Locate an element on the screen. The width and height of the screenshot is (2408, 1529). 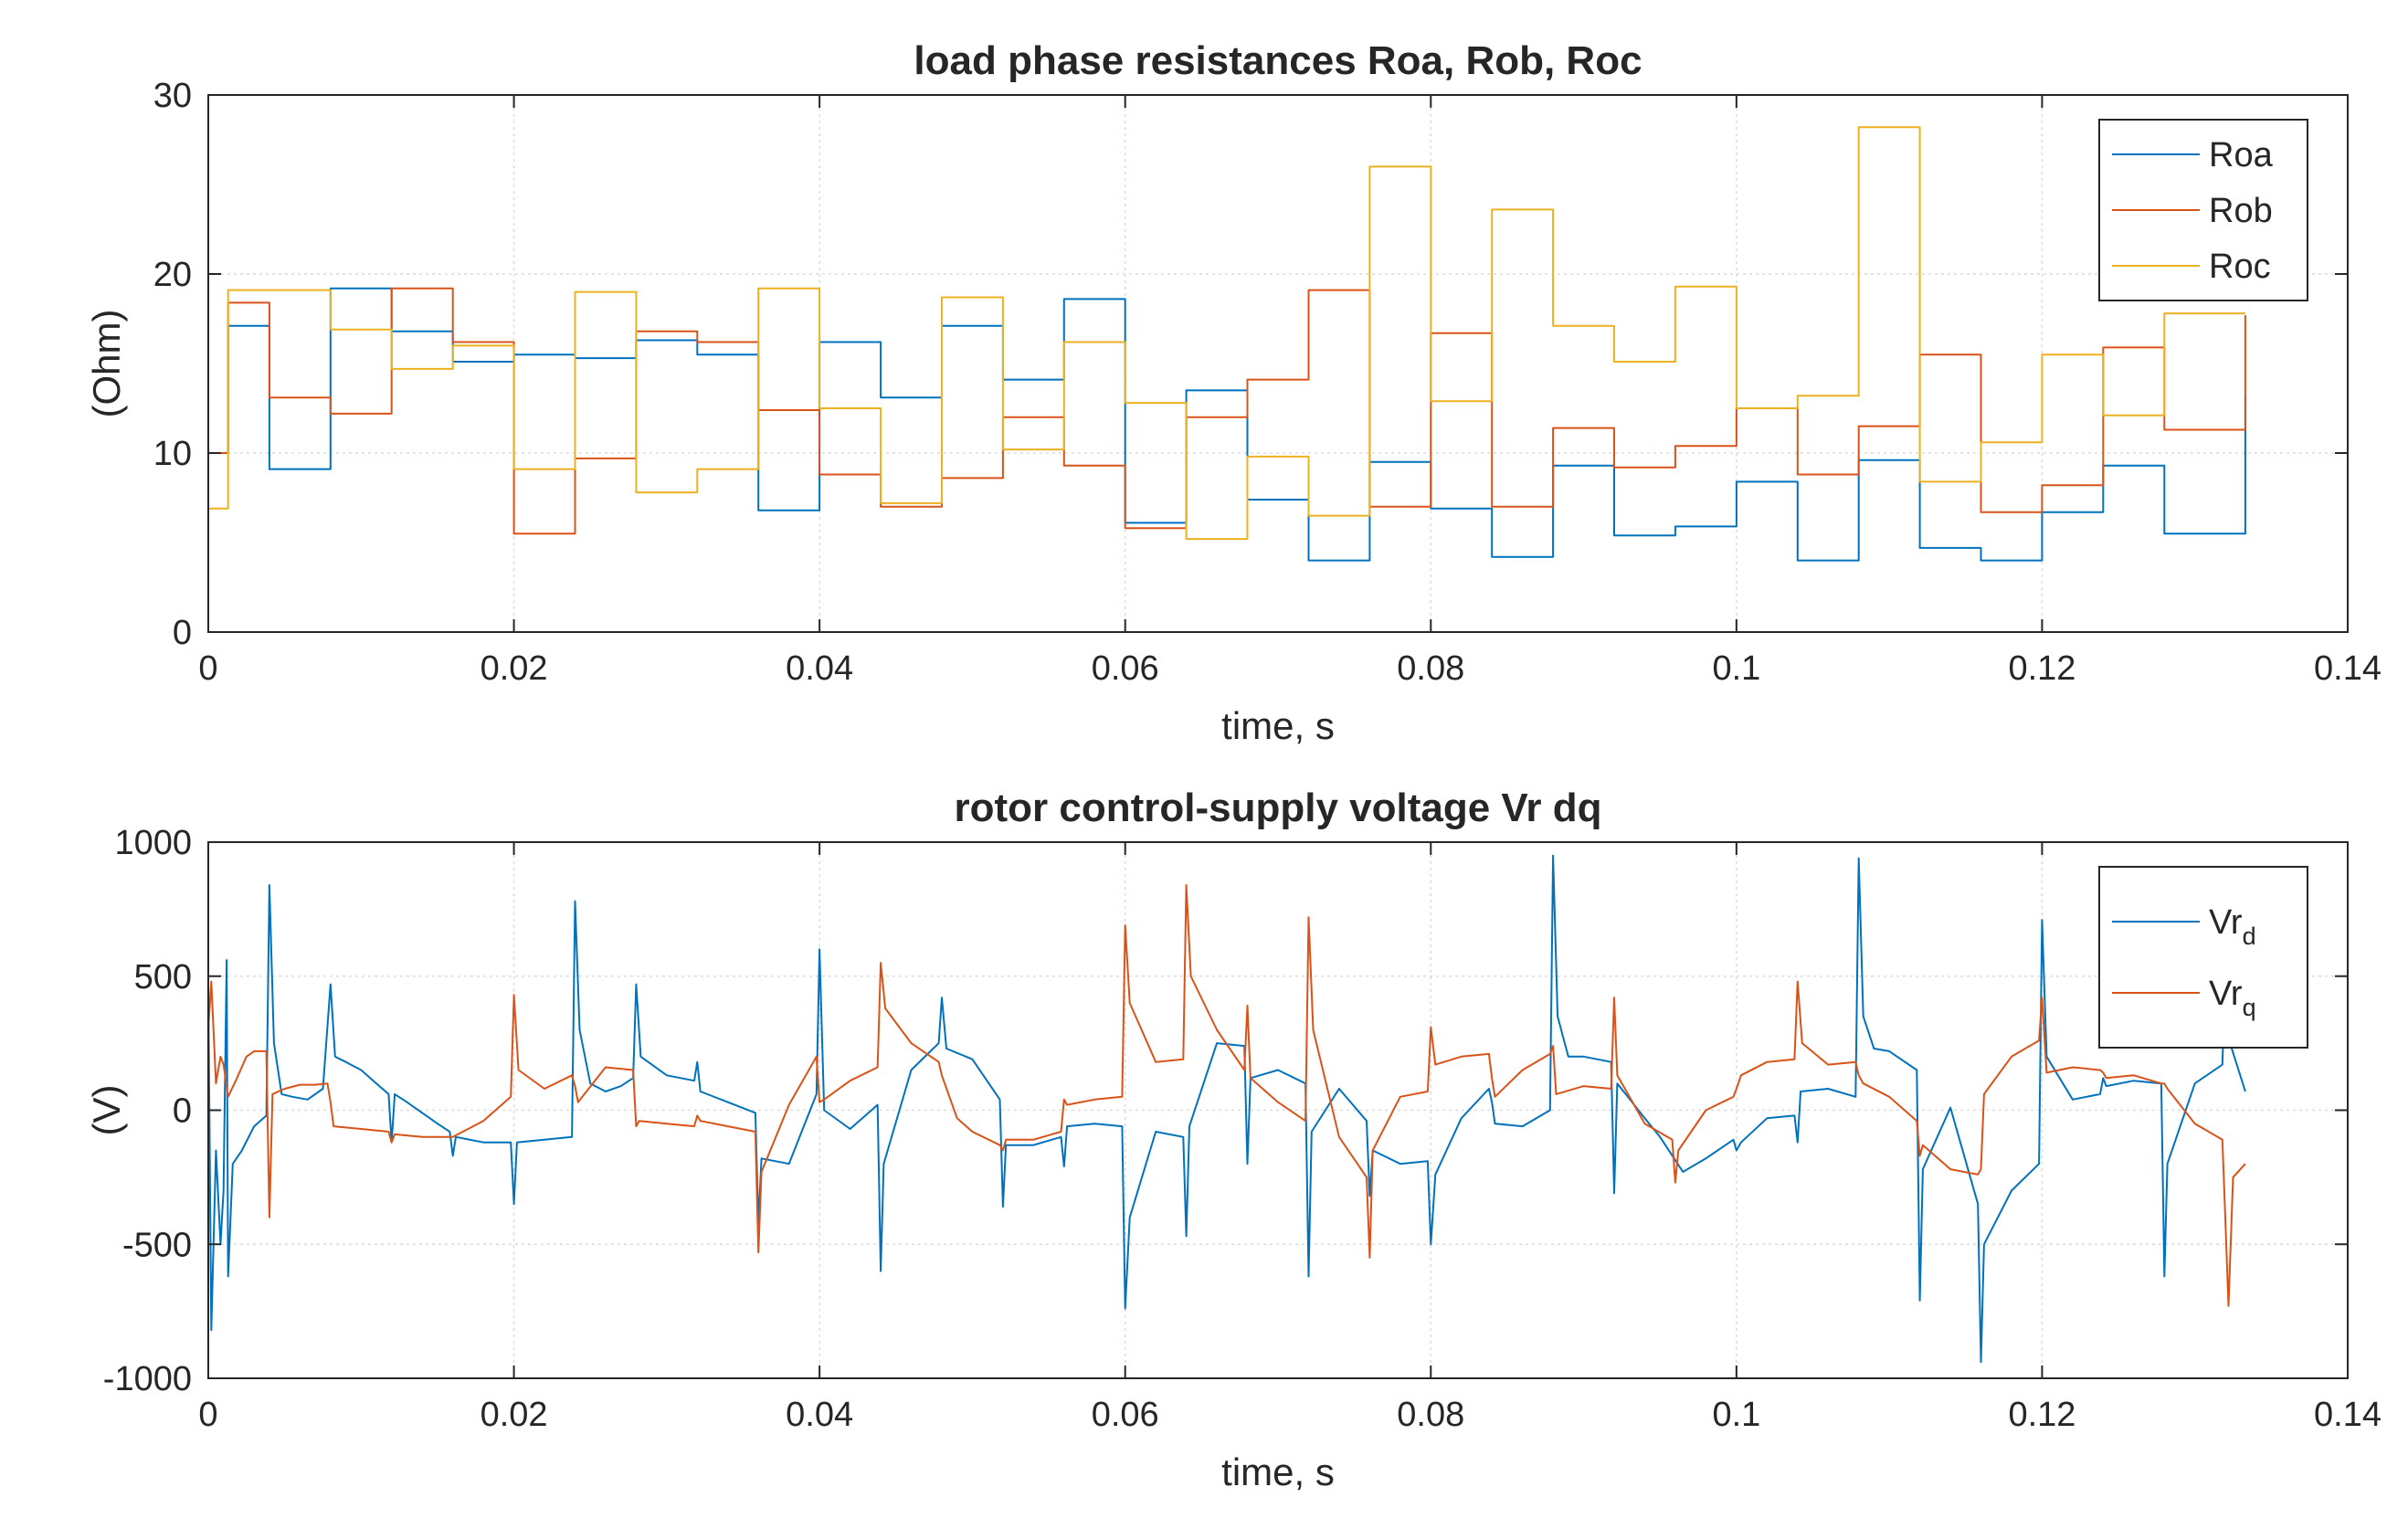
legend-box is located at coordinates (2203, 958).